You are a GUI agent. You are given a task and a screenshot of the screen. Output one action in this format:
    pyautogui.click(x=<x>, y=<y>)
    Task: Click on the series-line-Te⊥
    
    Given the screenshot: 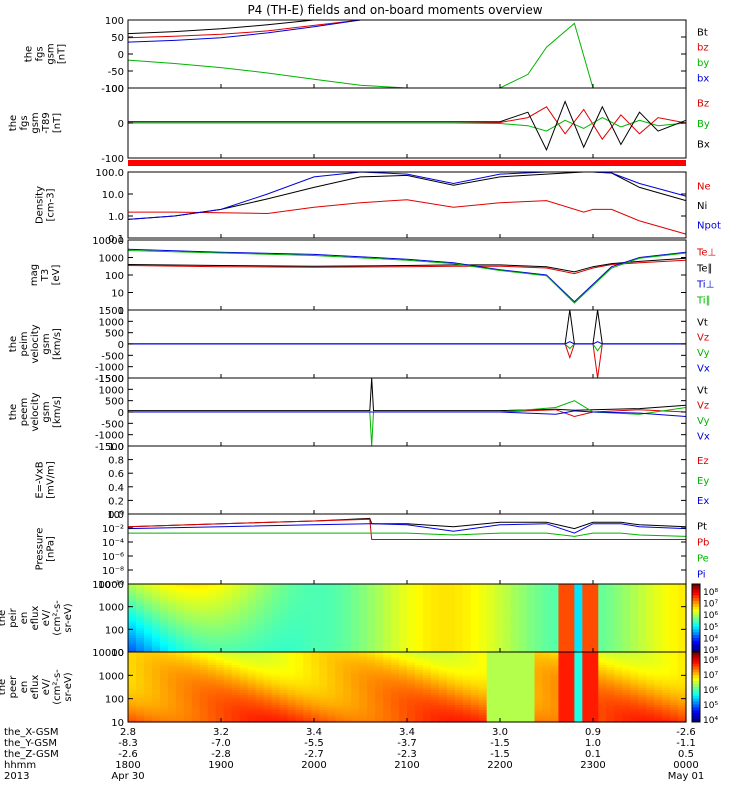 What is the action you would take?
    pyautogui.click(x=407, y=267)
    